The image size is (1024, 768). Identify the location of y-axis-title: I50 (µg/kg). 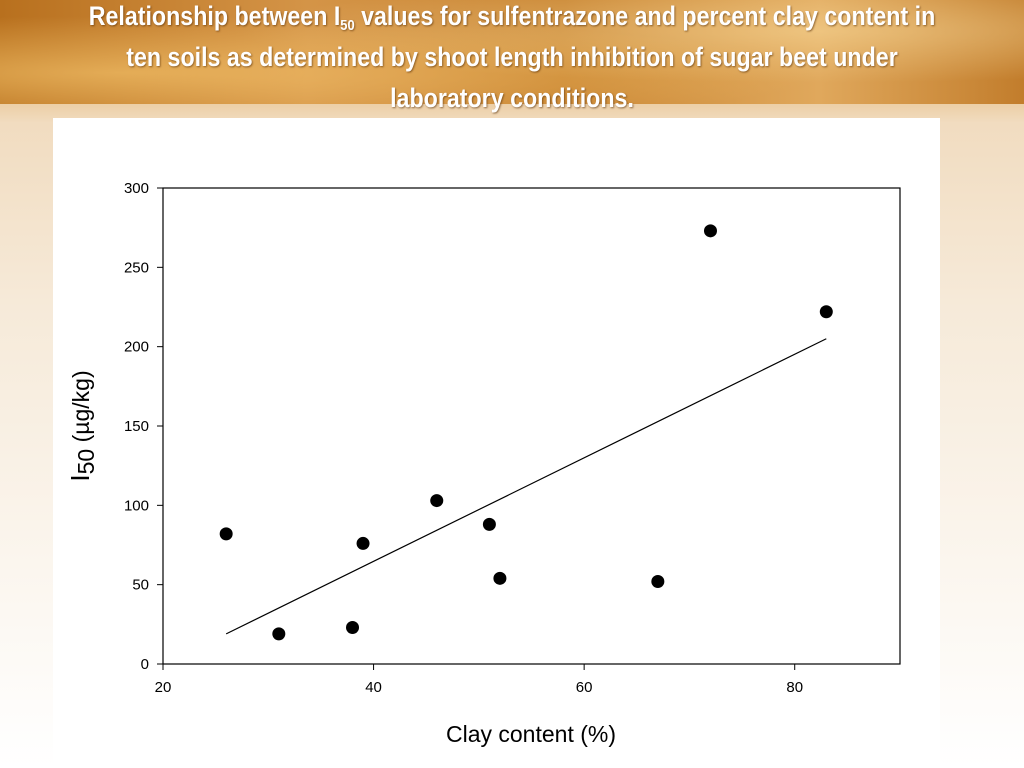
(82, 425).